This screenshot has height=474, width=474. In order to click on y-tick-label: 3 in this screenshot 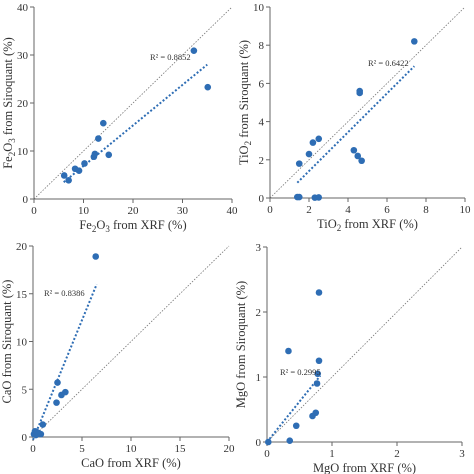, I will do `click(259, 248)`.